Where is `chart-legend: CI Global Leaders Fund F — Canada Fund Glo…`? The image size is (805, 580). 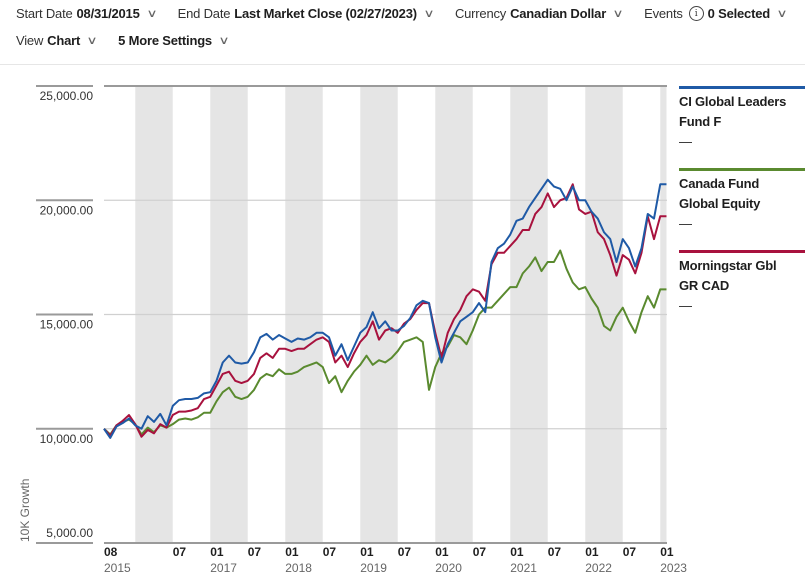
chart-legend: CI Global Leaders Fund F — Canada Fund Glo… is located at coordinates (742, 209).